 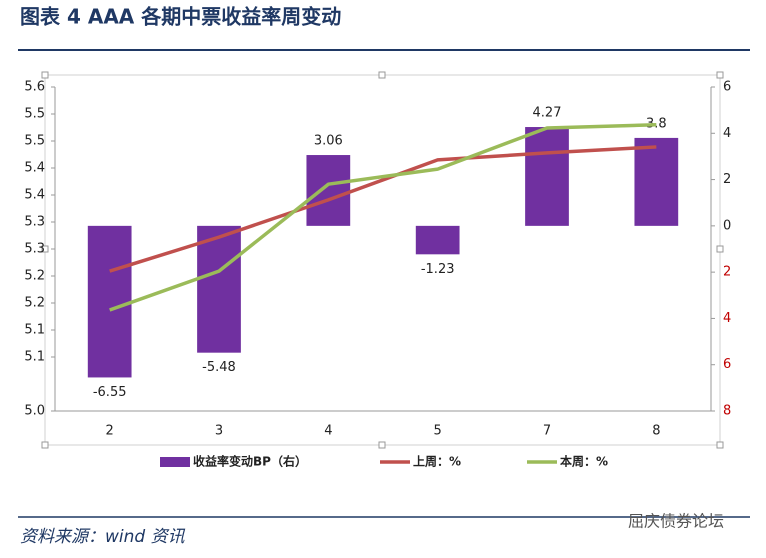 I want to click on y2-tick-label: 0, so click(x=727, y=225).